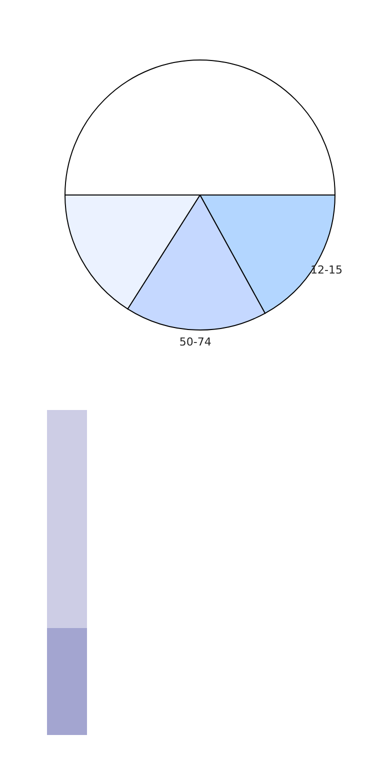 This screenshot has width=390, height=780. Describe the element at coordinates (195, 341) in the screenshot. I see `slice-label: 50-74` at that location.